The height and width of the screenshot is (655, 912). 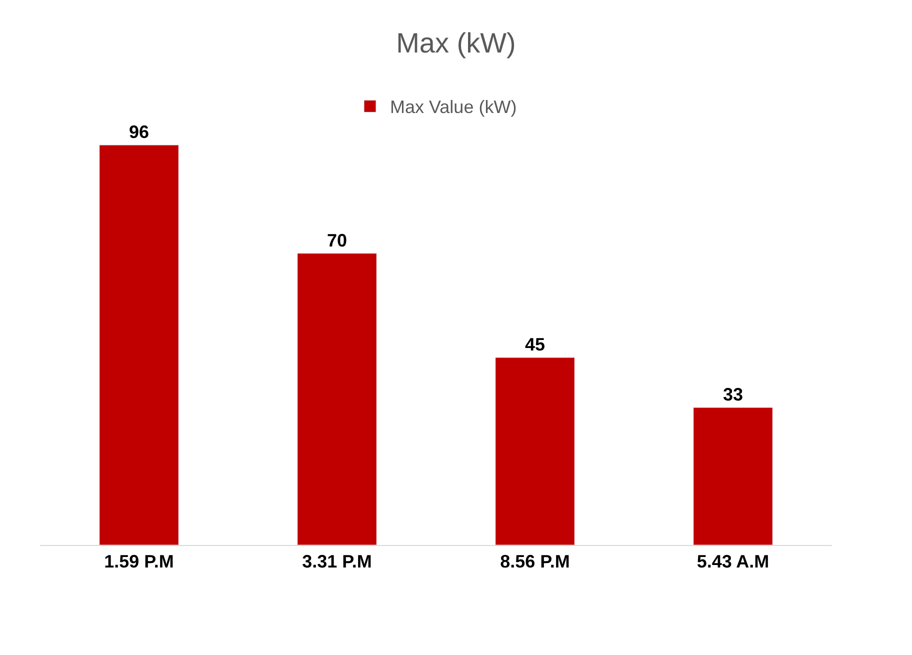 I want to click on x-tick-label: 3.31 P.M, so click(x=337, y=562).